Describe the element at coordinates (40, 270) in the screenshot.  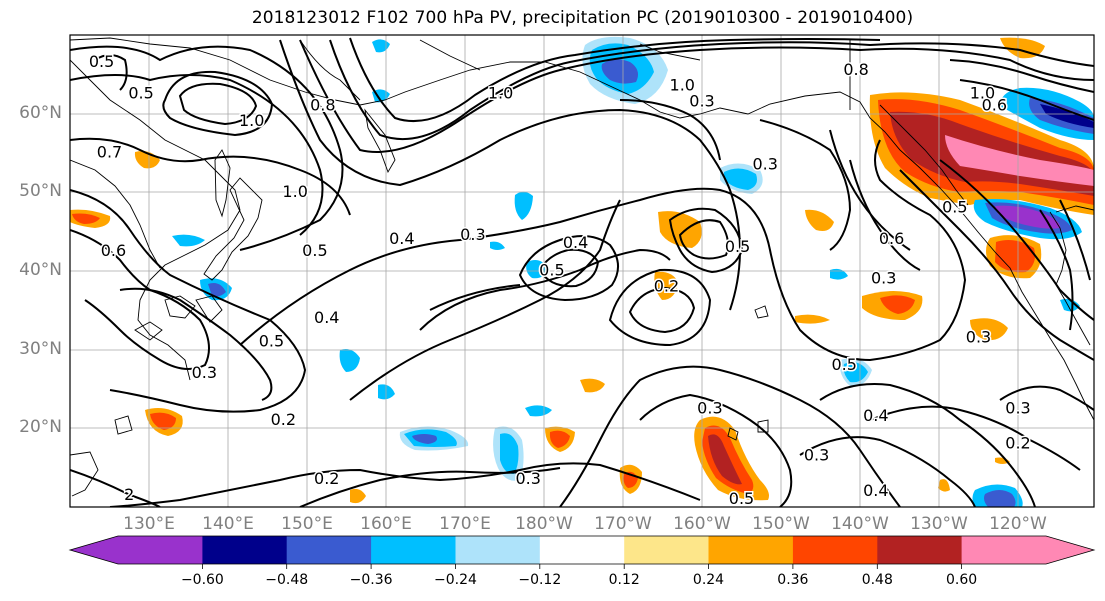
I see `latitude-label: 40°N` at that location.